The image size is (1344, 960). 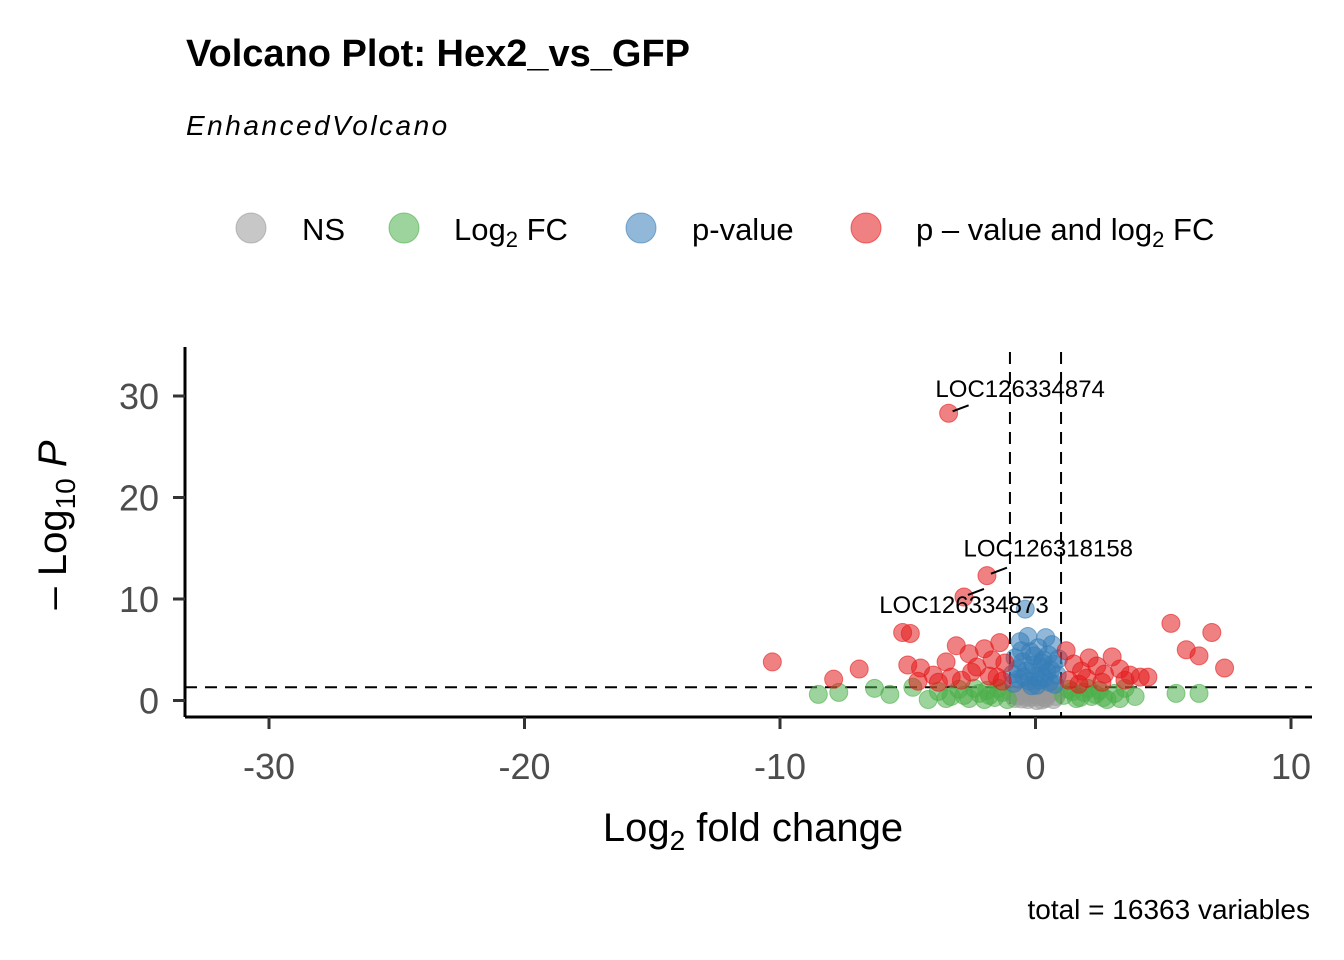 I want to click on chart-subtitle: EnhancedVolcano, so click(x=318, y=125).